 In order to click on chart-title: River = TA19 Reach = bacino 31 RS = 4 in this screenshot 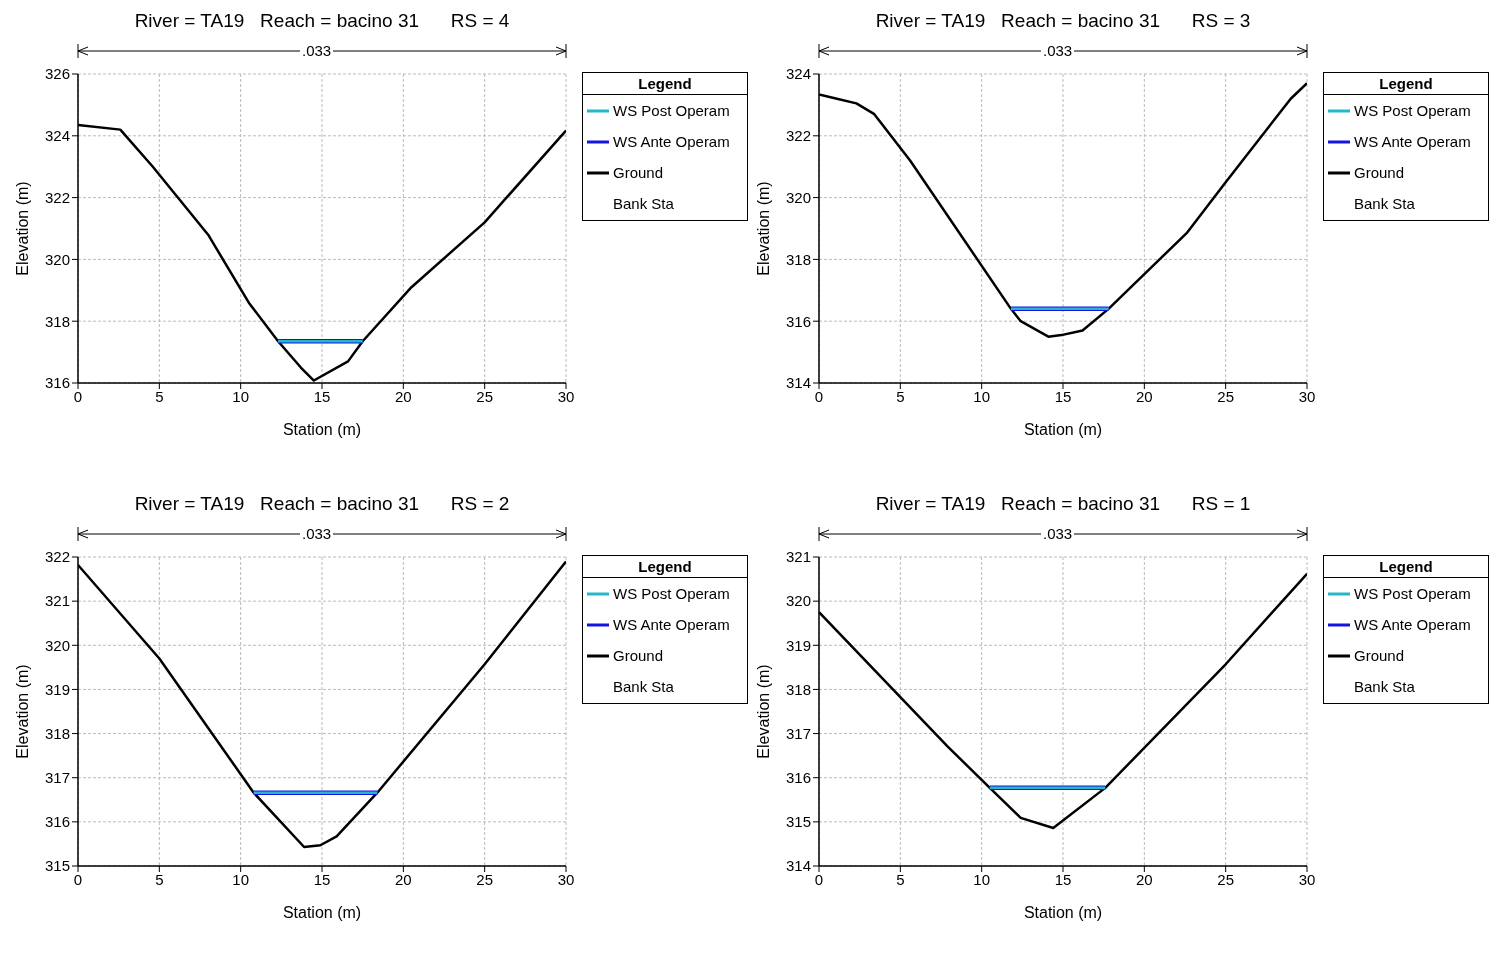, I will do `click(322, 21)`.